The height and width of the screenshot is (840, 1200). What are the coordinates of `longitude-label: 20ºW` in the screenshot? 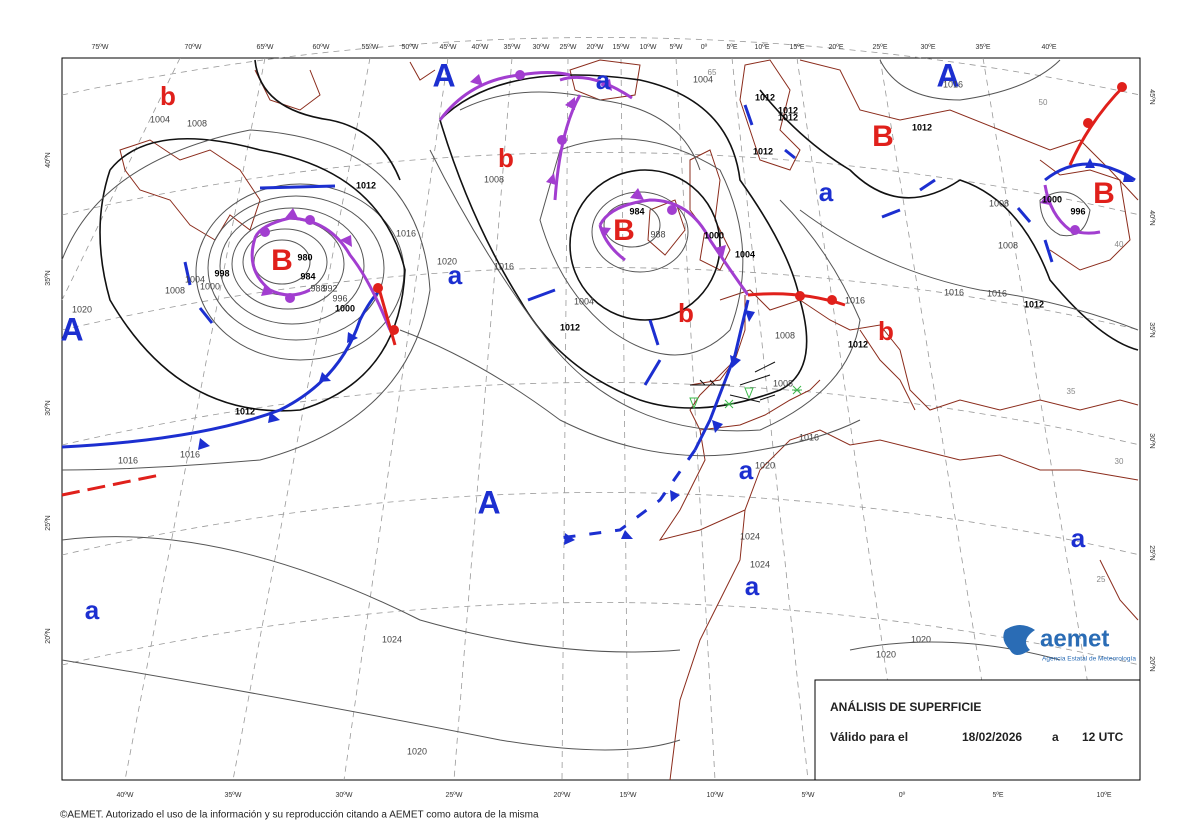 It's located at (562, 795).